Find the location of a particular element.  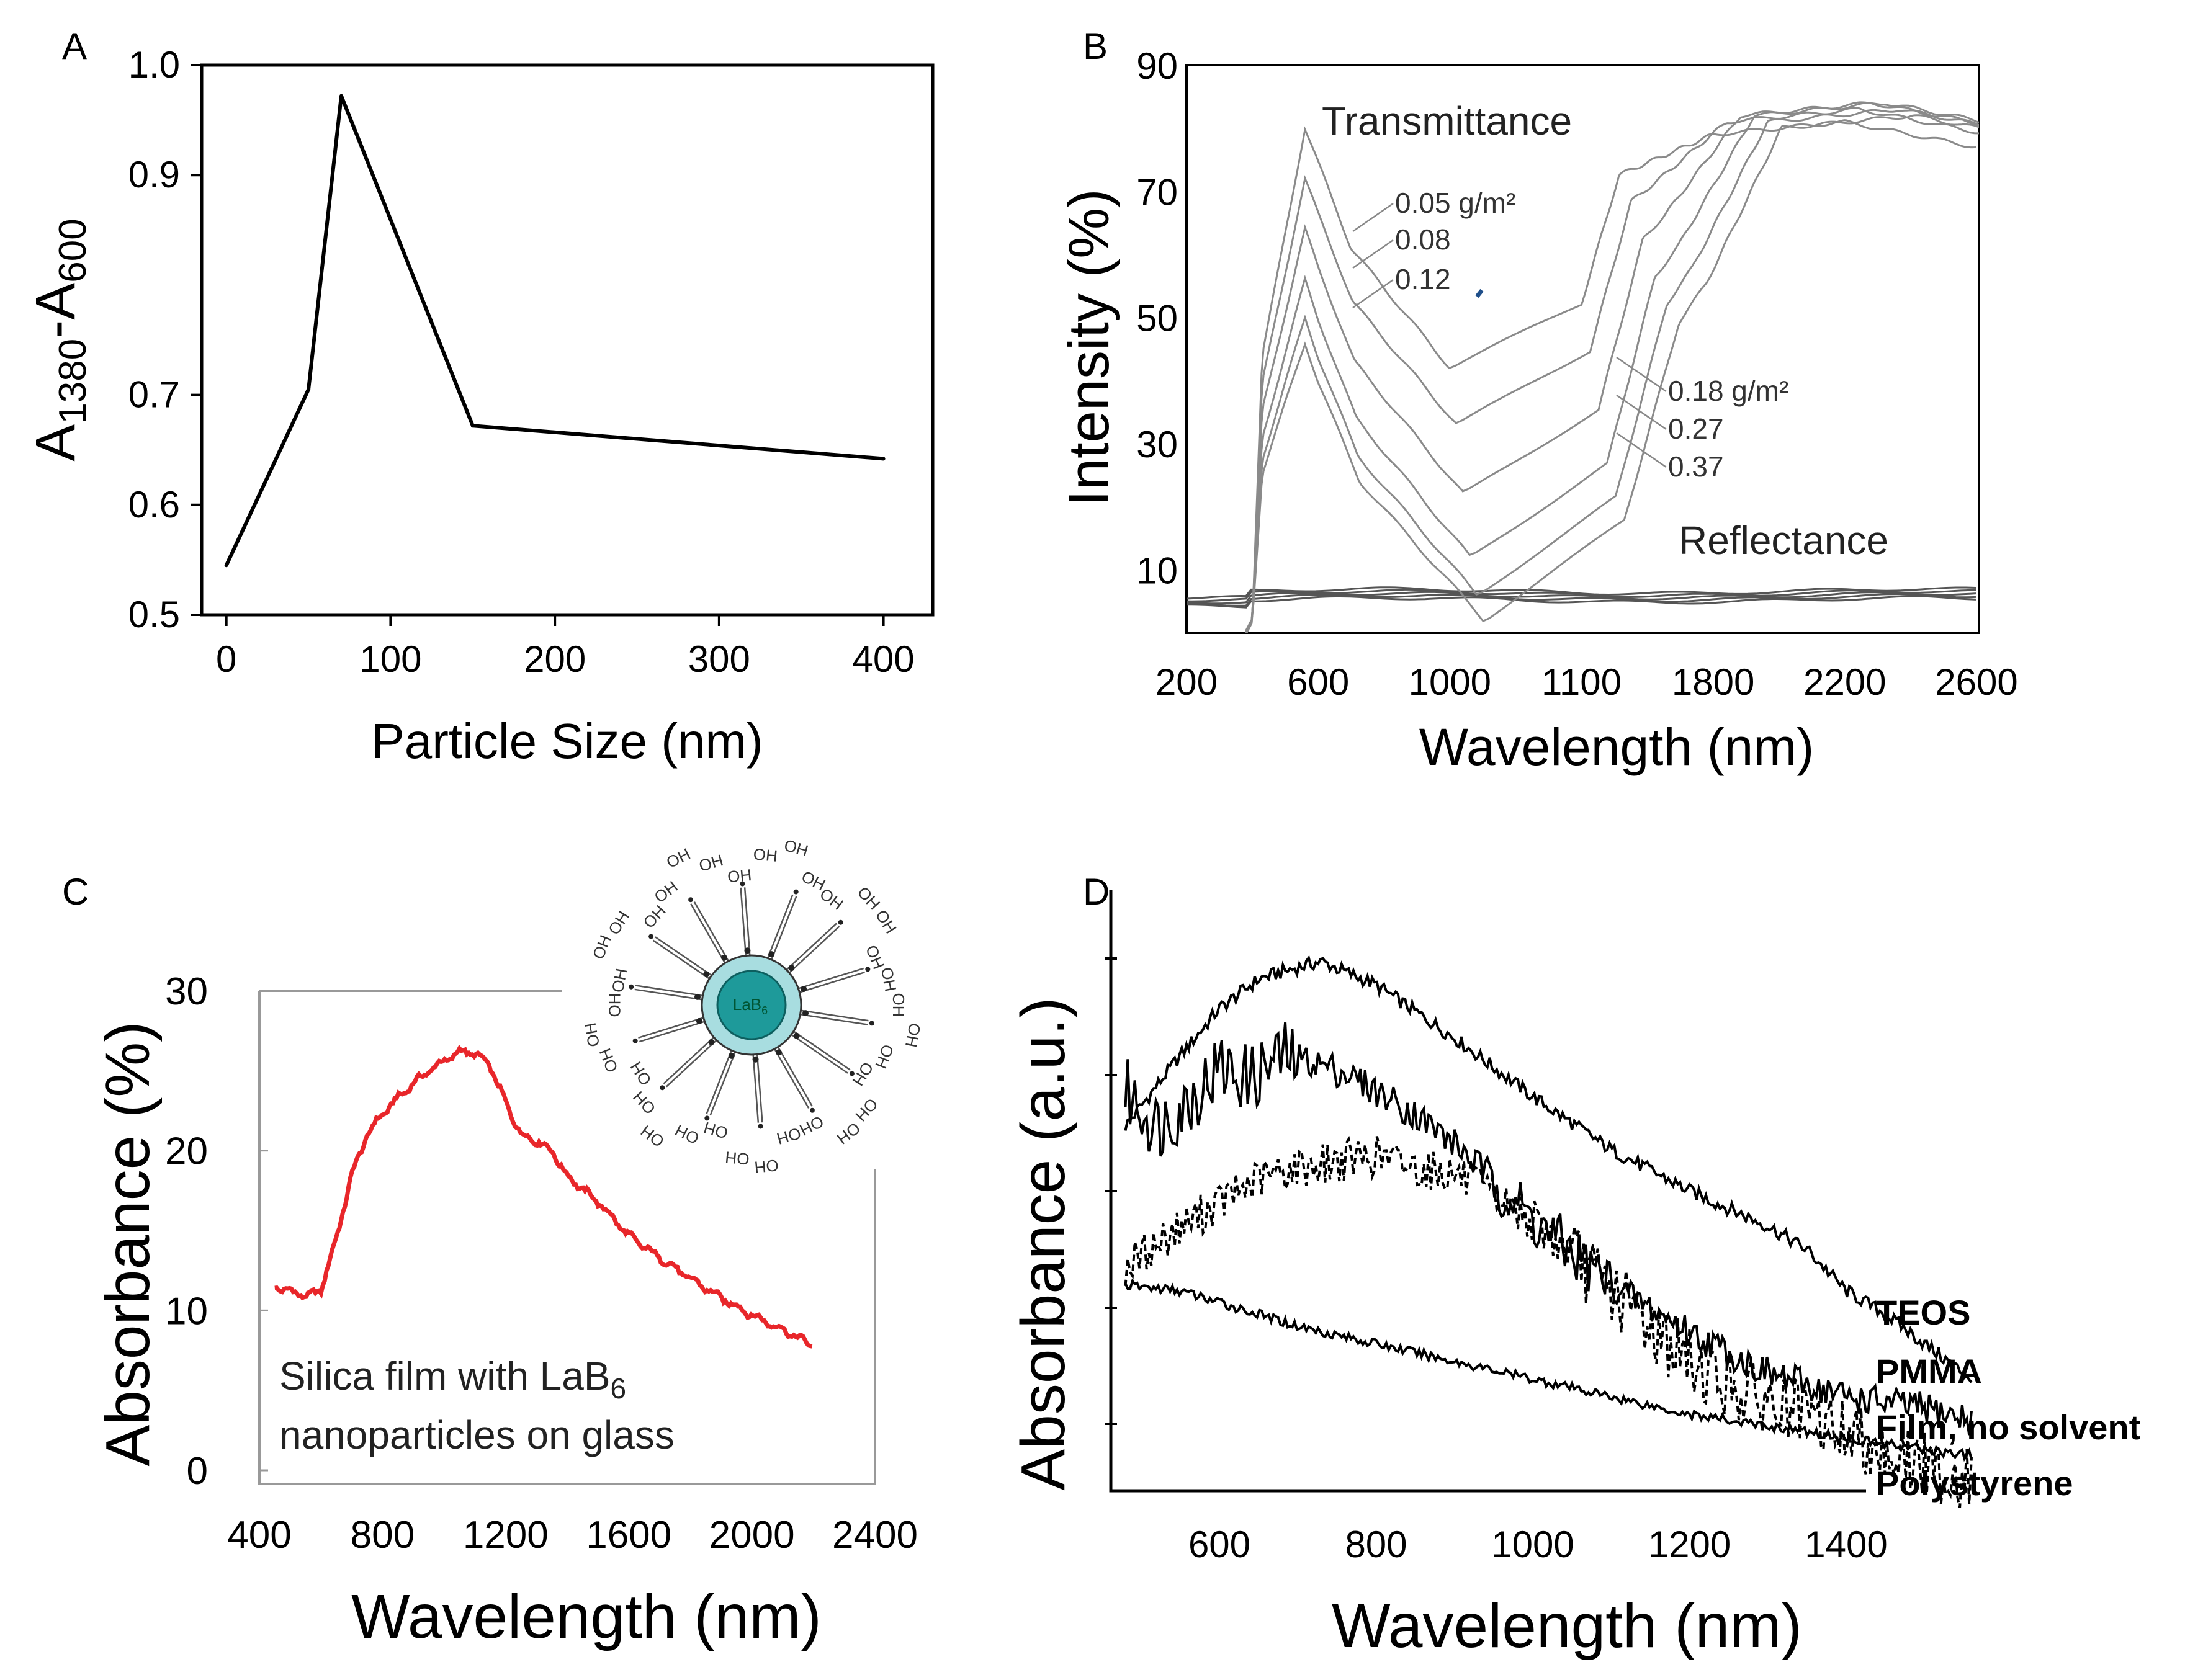

panel-d-series-label: TEOS is located at coordinates (1923, 1312).